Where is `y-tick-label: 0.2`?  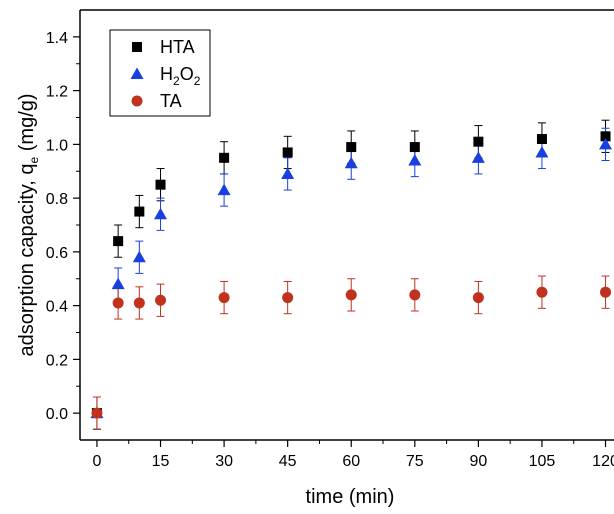 y-tick-label: 0.2 is located at coordinates (57, 360).